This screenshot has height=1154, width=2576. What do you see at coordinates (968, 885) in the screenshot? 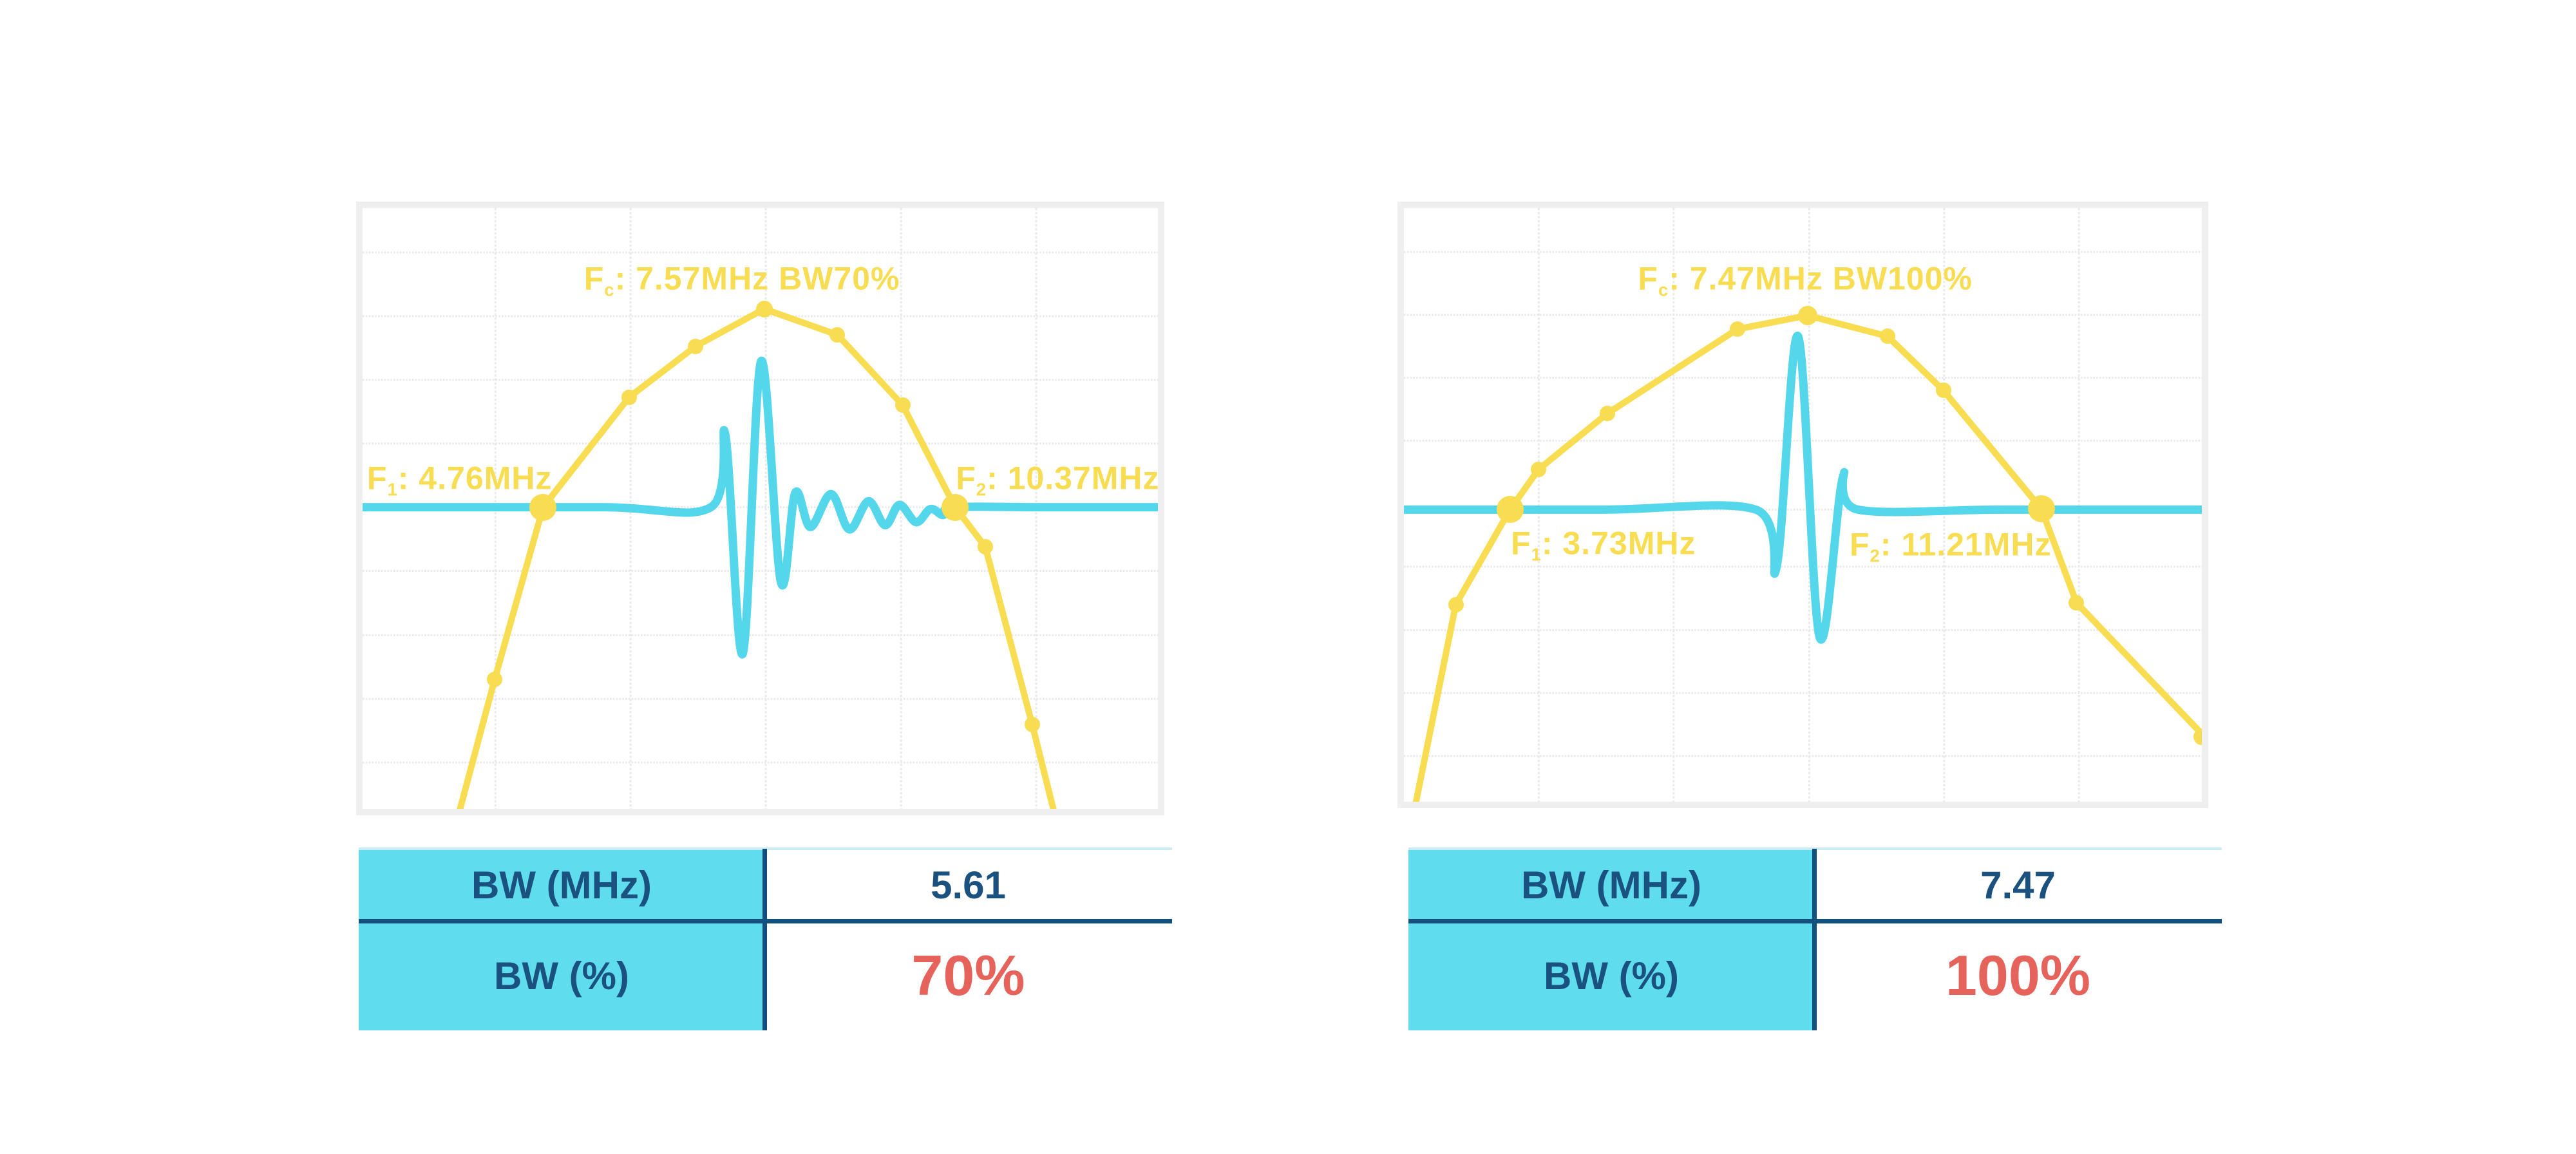
I see `bw-mhz-value: 5.61` at bounding box center [968, 885].